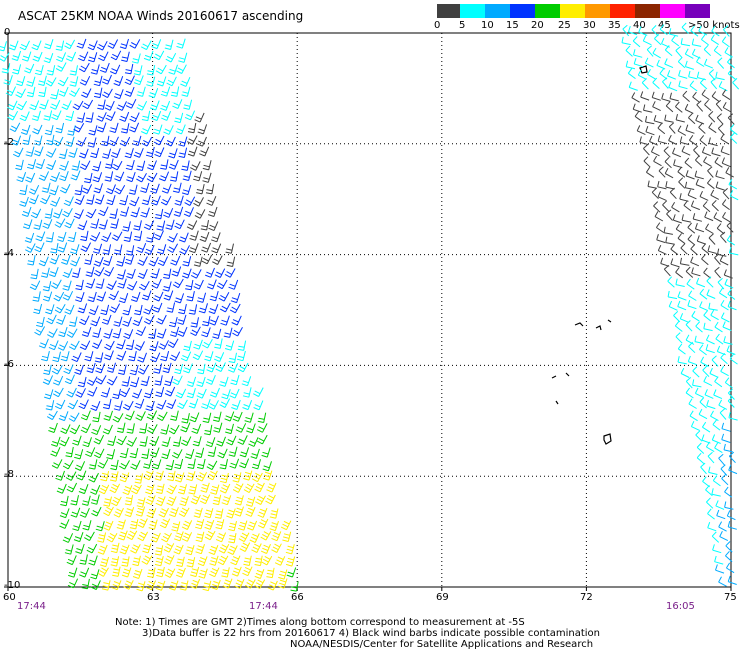  Describe the element at coordinates (161, 16) in the screenshot. I see `map-title: ASCAT 25KM NOAA Winds 20160617 ascending` at that location.